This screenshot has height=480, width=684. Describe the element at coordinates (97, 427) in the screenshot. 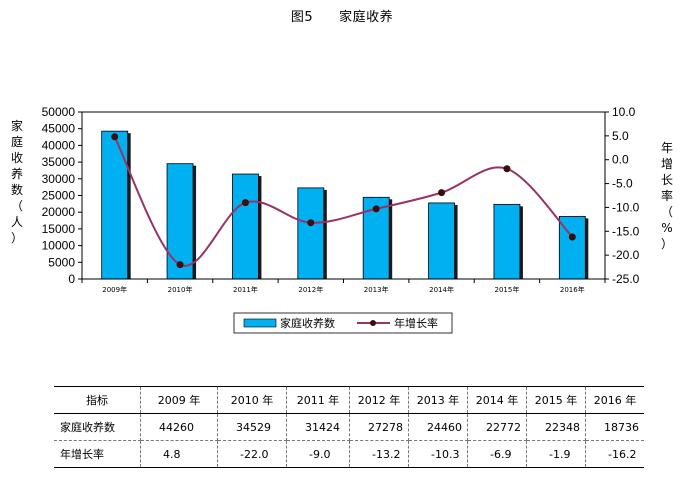

I see `table-row-label: 家庭收养数` at that location.